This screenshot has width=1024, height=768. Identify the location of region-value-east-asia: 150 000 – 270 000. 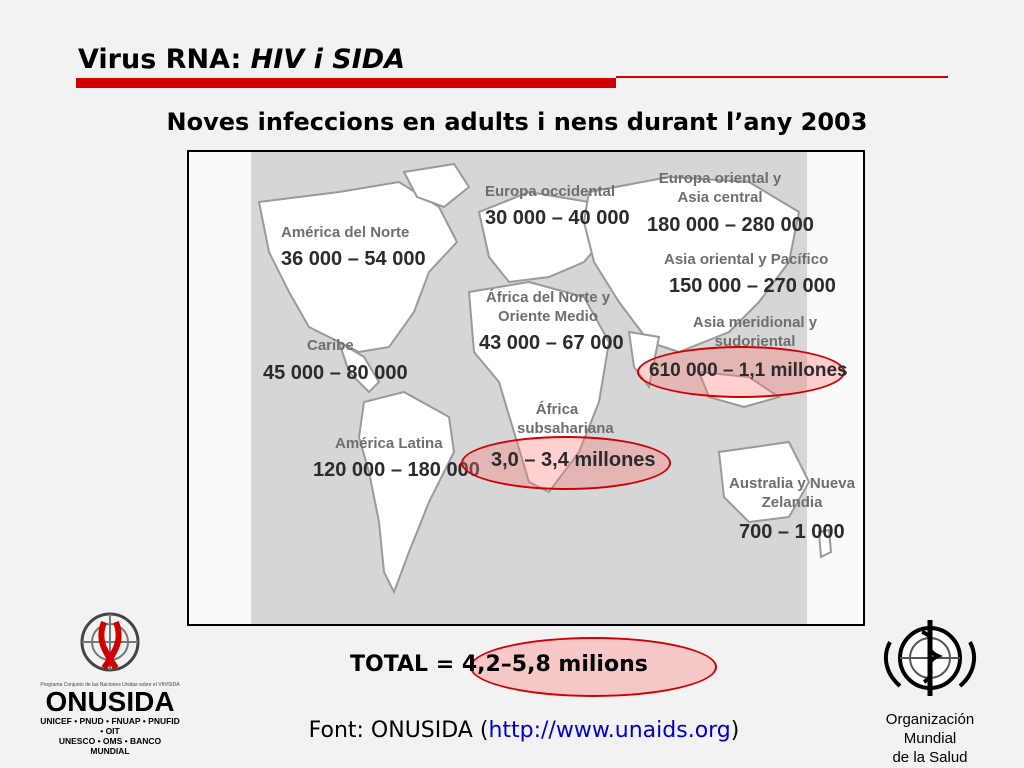
(752, 286).